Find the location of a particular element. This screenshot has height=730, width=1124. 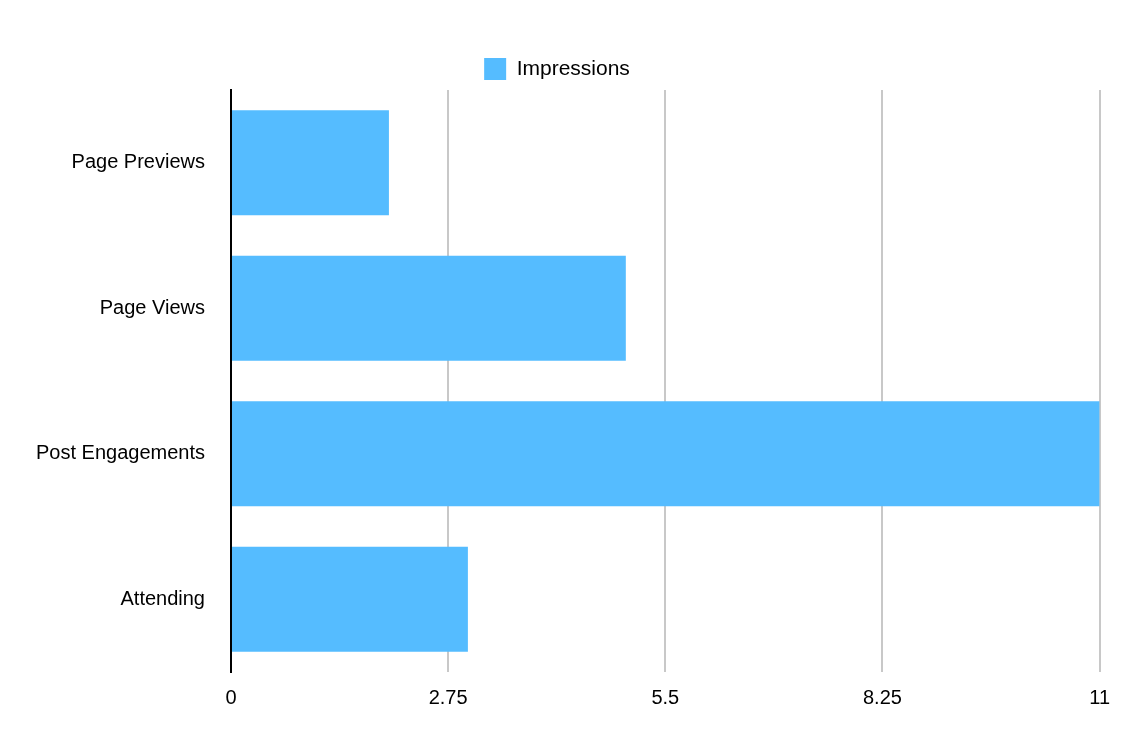

y-tick-label: Page Previews is located at coordinates (138, 161).